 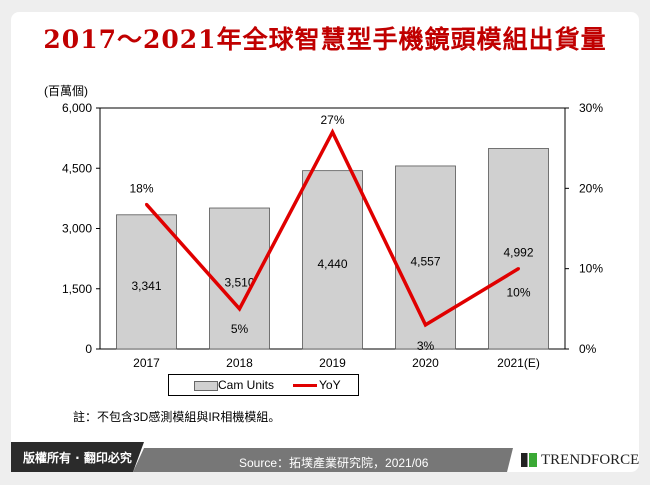 I want to click on yoy-label: 10%, so click(x=518, y=293).